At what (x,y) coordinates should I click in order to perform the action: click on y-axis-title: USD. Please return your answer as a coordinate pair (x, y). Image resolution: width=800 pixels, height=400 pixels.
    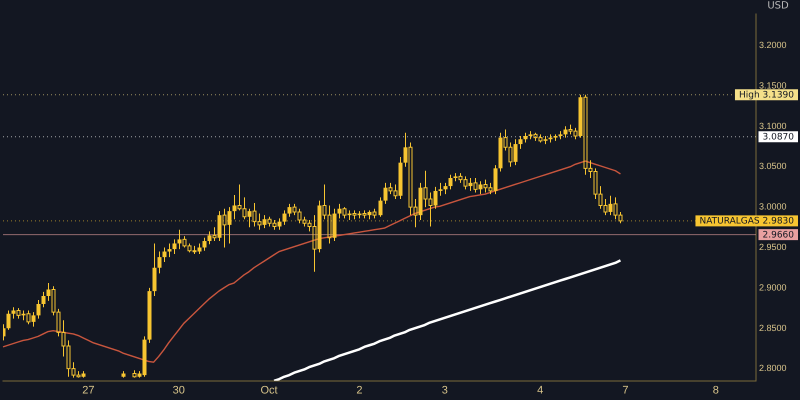
    Looking at the image, I should click on (778, 6).